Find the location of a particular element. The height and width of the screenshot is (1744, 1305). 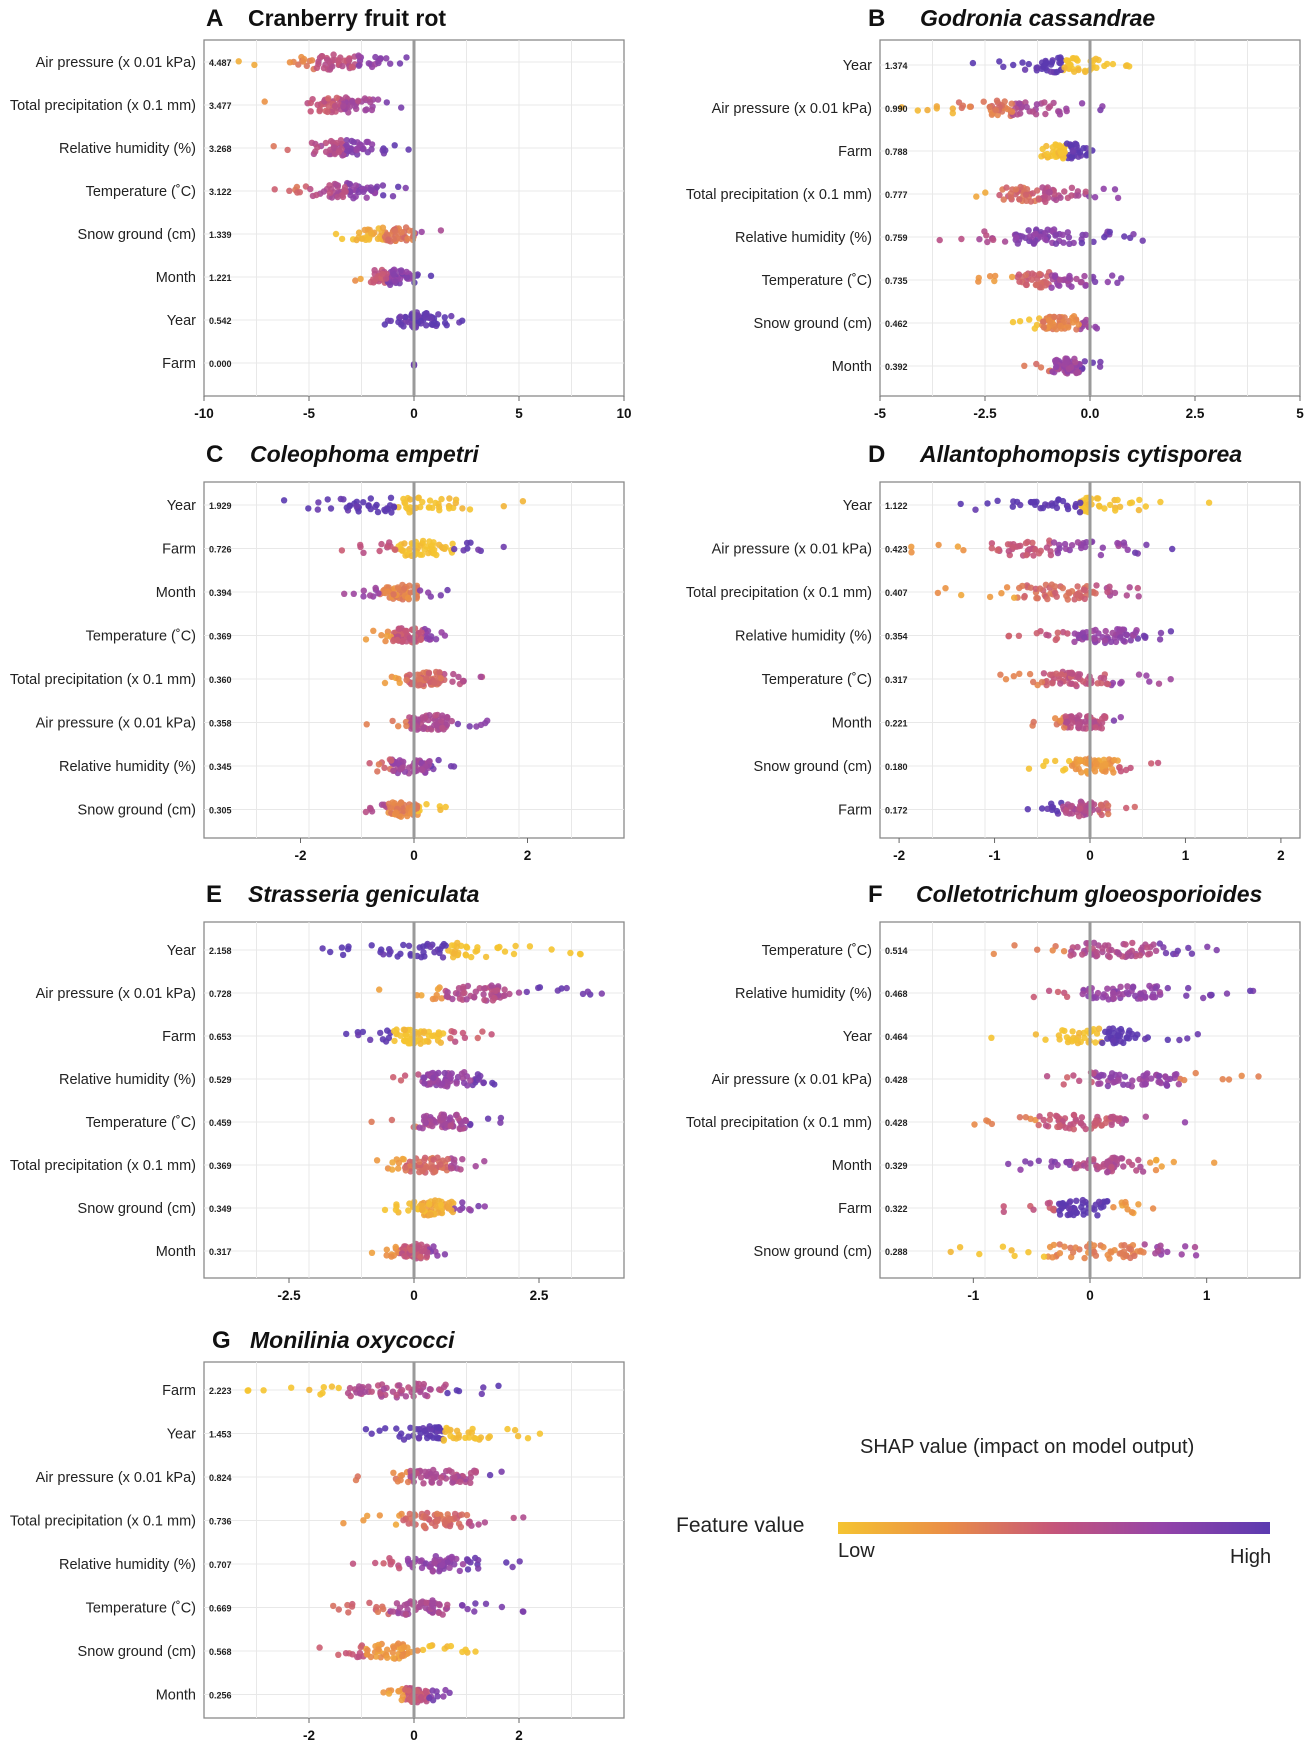

feature-label: Total precipitation (x 0.1 mm) is located at coordinates (779, 195).